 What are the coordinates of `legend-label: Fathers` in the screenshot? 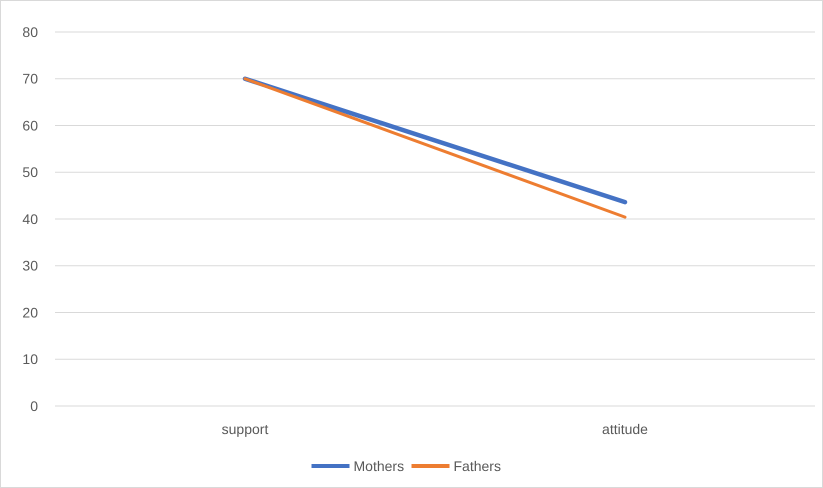 It's located at (477, 466).